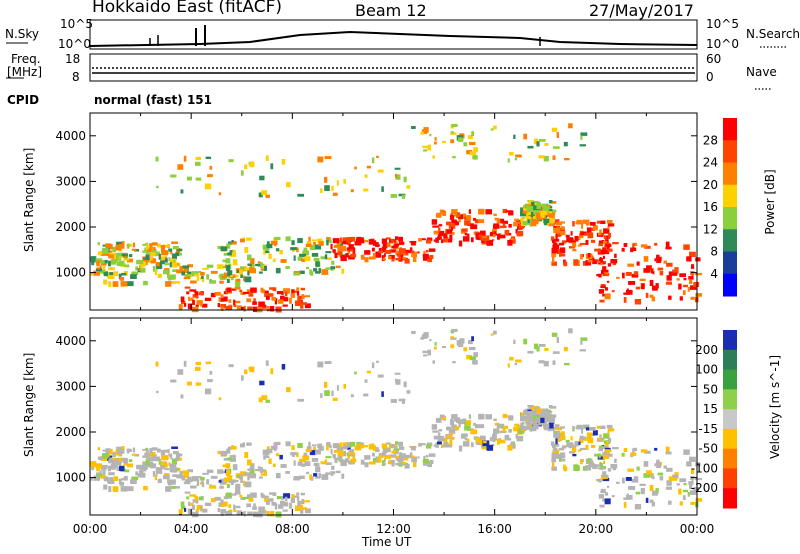 The width and height of the screenshot is (800, 554). What do you see at coordinates (70, 273) in the screenshot?
I see `y-tick-label: 1000` at bounding box center [70, 273].